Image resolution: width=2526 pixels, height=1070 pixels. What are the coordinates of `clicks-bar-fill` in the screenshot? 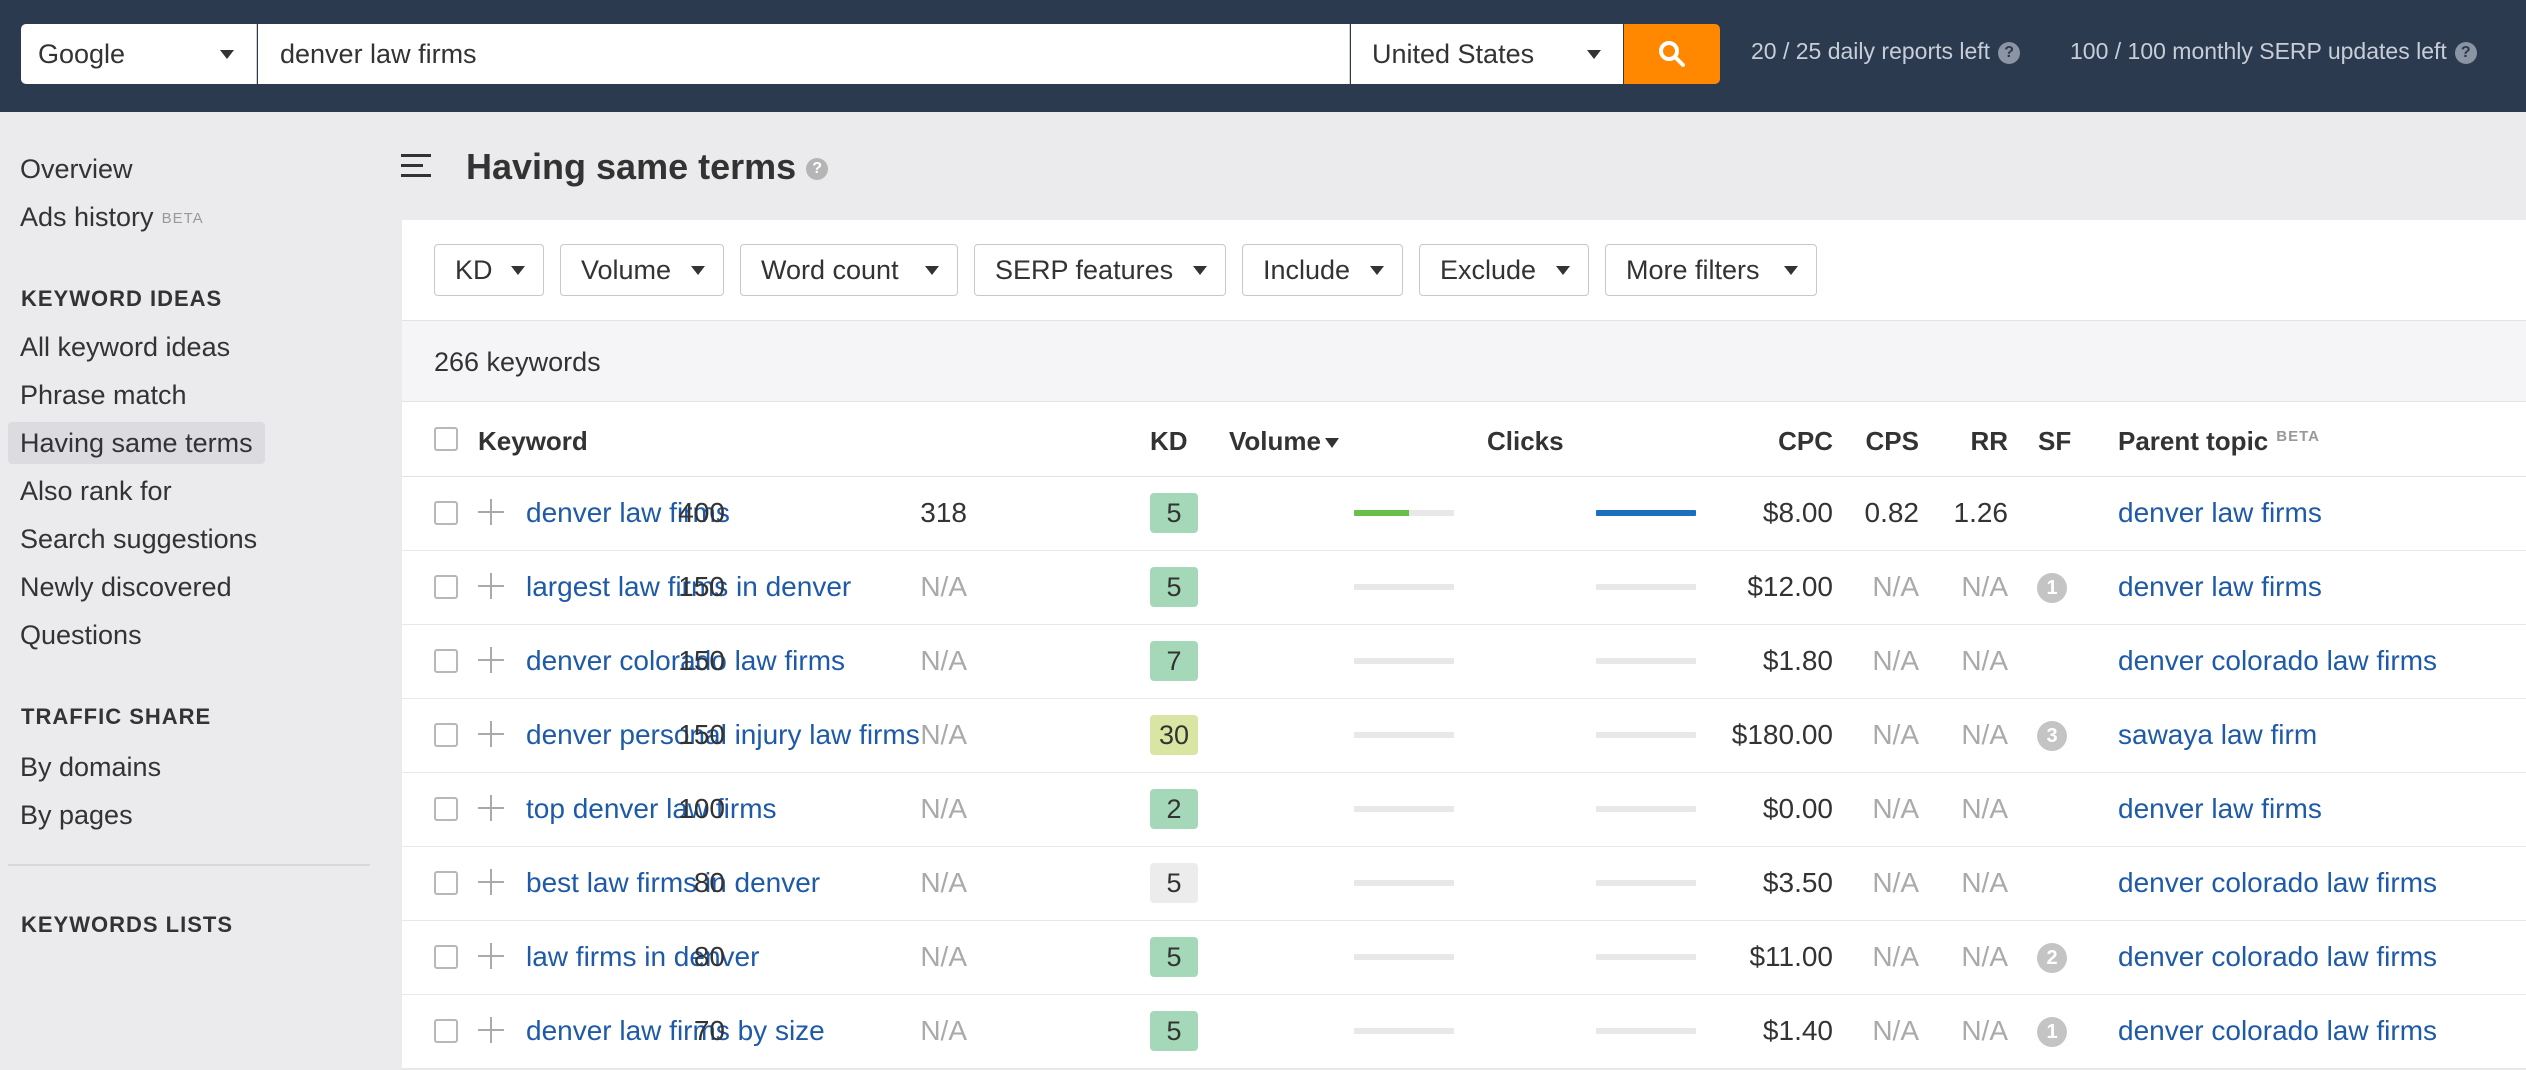 It's located at (1646, 513).